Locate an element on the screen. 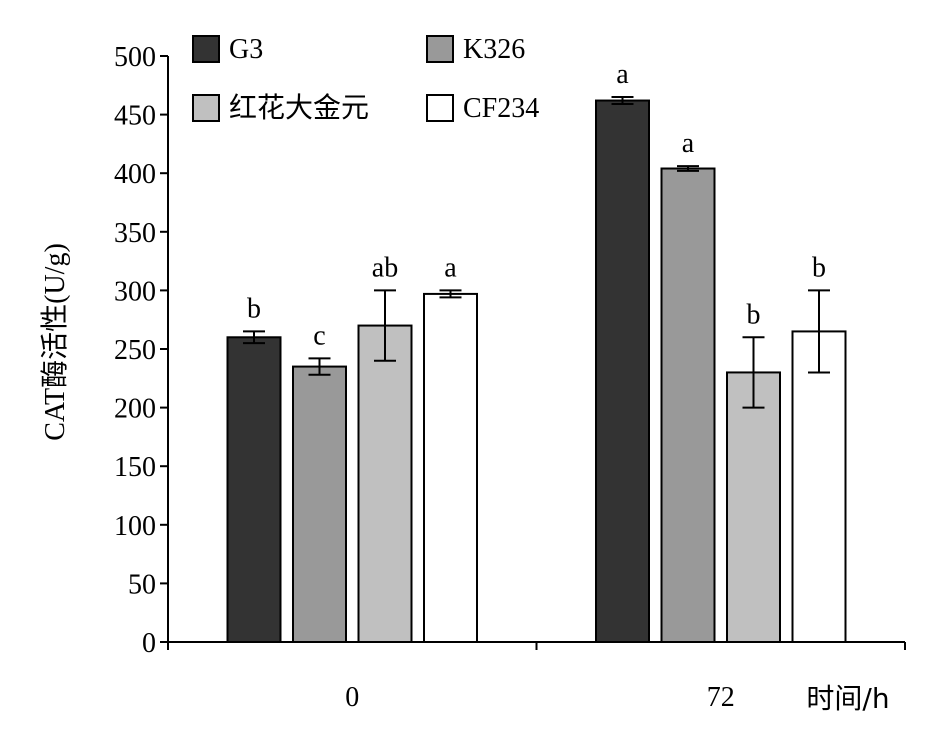 The height and width of the screenshot is (729, 934). significance-label: c is located at coordinates (319, 335).